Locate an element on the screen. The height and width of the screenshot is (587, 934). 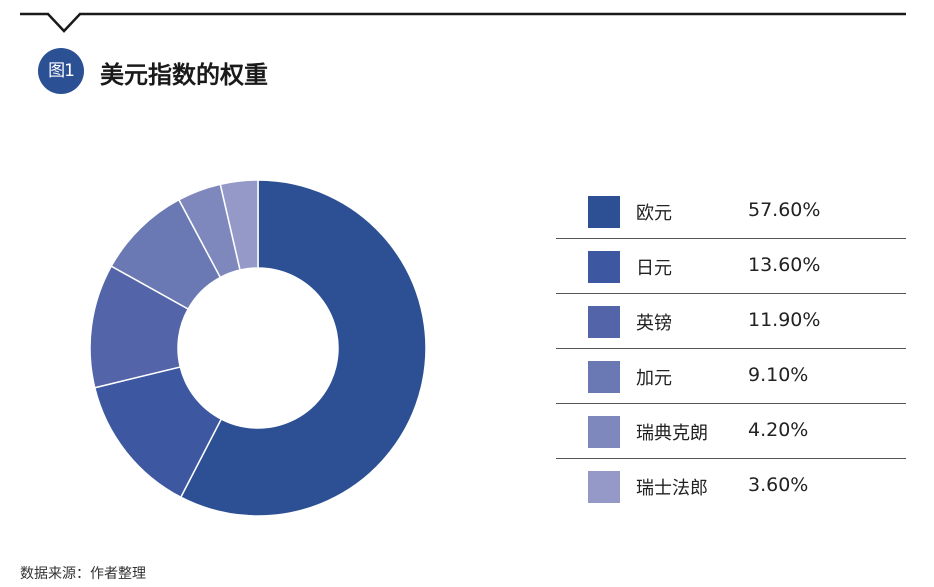
donut-hole is located at coordinates (258, 348).